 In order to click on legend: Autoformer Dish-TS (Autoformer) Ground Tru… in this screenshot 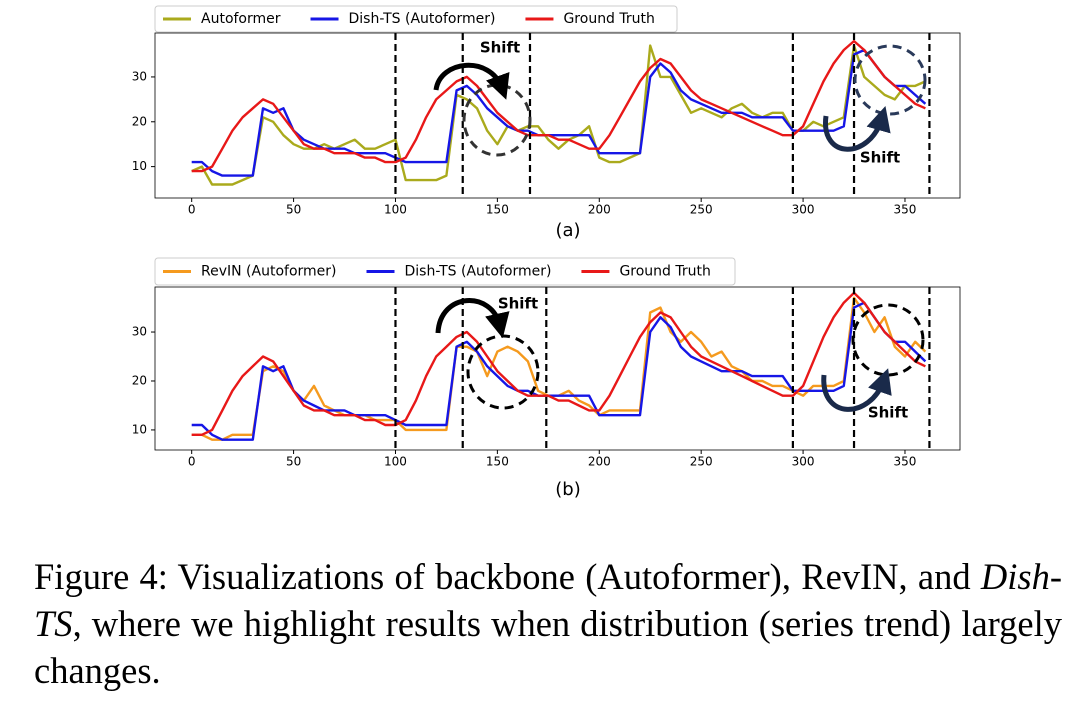, I will do `click(416, 19)`.